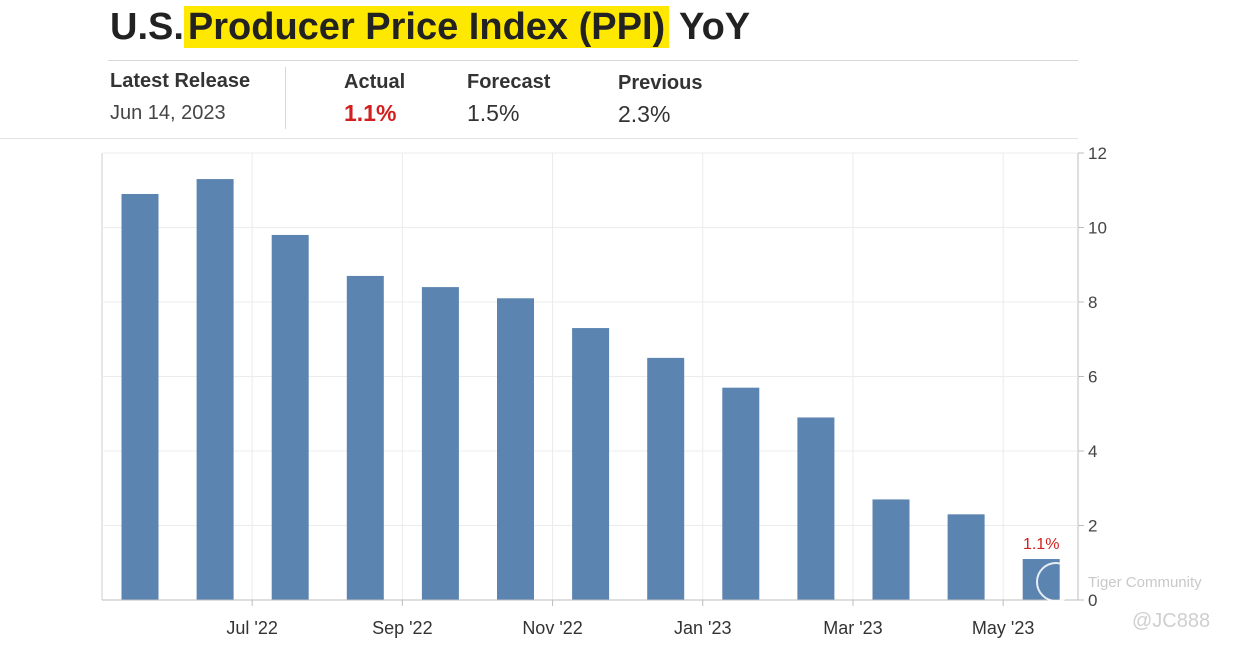 This screenshot has height=651, width=1237. Describe the element at coordinates (1092, 302) in the screenshot. I see `y-tick-label-8: 8` at that location.